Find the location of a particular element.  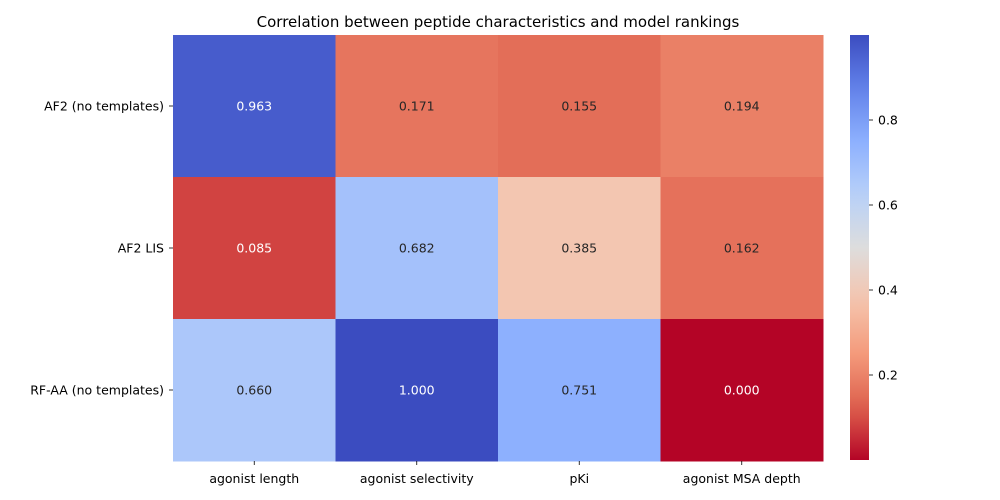

row-label: AF2 LIS is located at coordinates (141, 248).